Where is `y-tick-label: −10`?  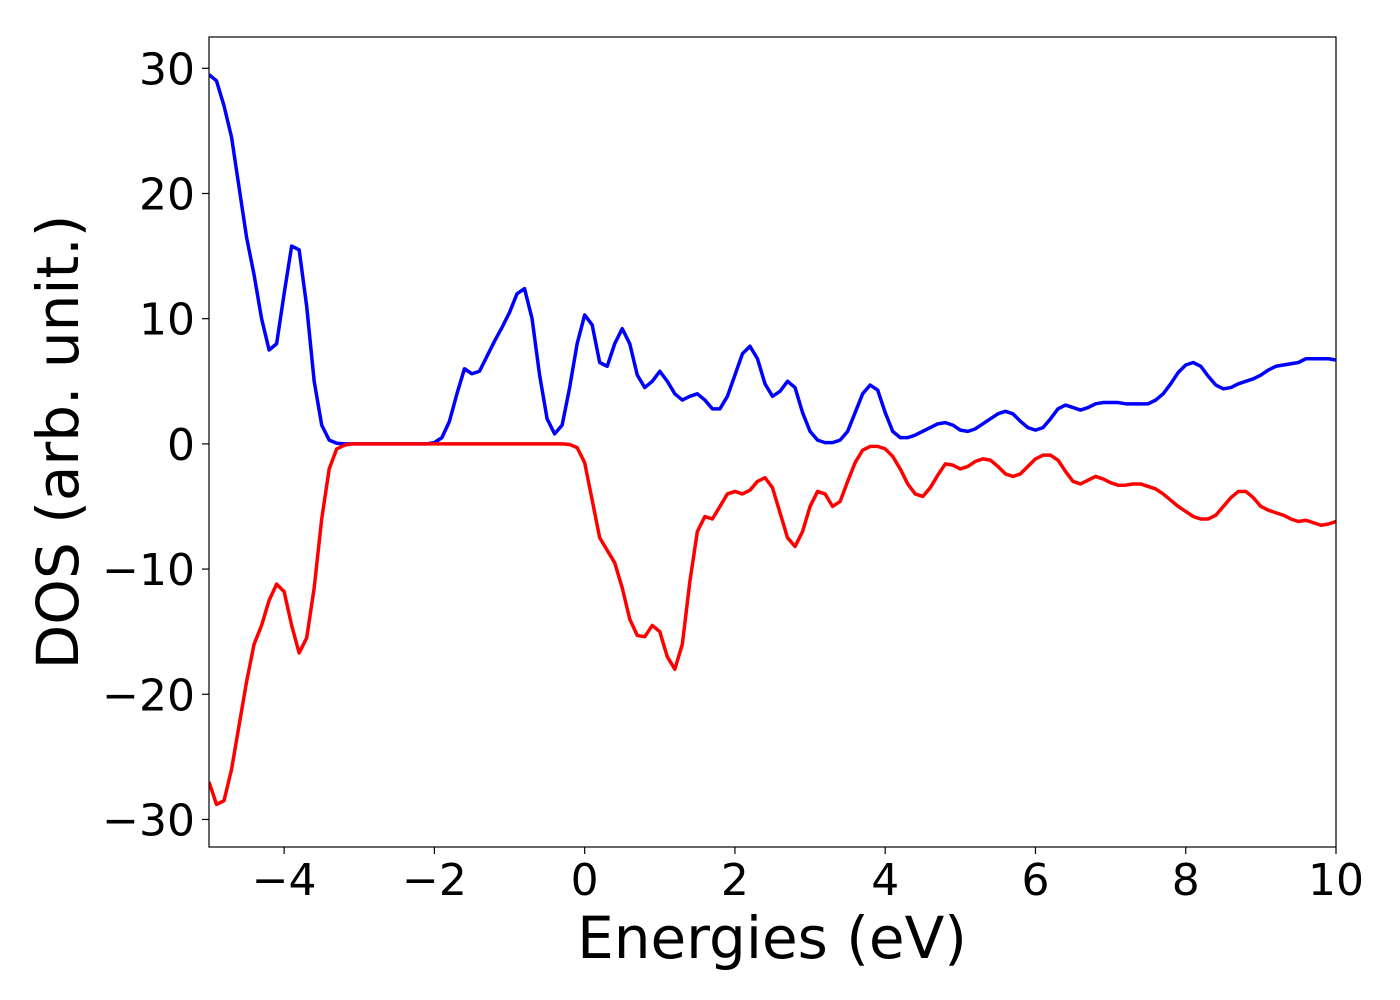
y-tick-label: −10 is located at coordinates (148, 570).